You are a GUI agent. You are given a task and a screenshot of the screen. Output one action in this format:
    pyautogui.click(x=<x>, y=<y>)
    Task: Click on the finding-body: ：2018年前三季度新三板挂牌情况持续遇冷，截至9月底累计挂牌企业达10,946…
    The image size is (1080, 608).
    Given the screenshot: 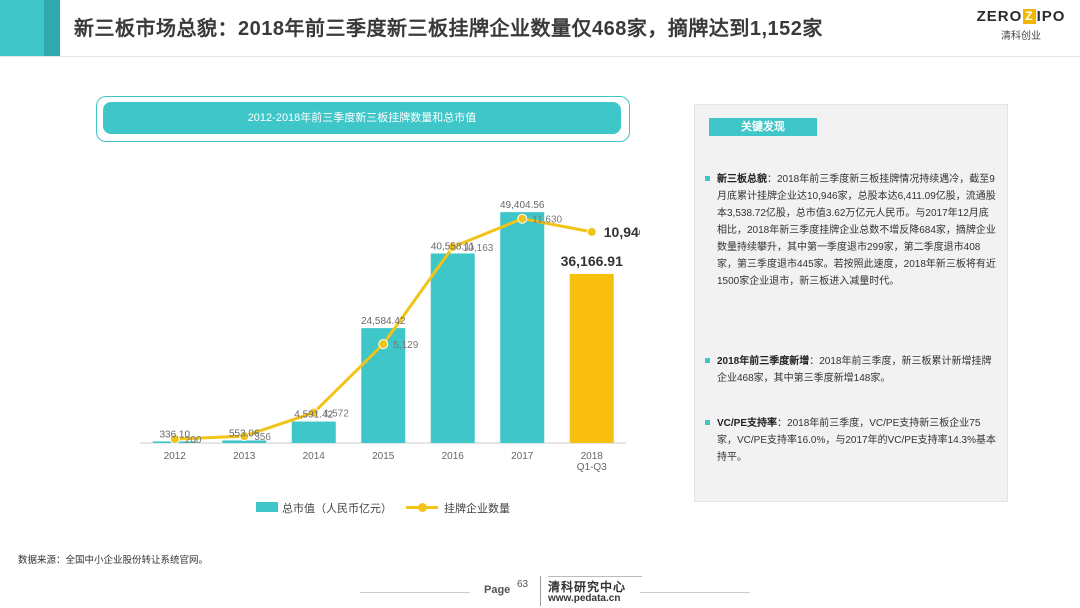 What is the action you would take?
    pyautogui.click(x=856, y=230)
    